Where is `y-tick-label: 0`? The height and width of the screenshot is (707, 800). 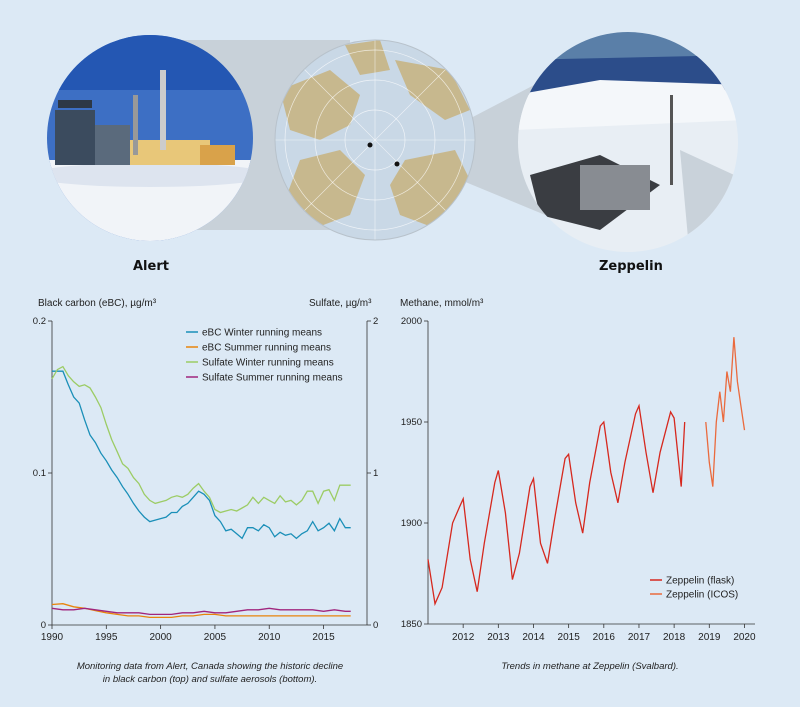
y-tick-label: 0 is located at coordinates (43, 625).